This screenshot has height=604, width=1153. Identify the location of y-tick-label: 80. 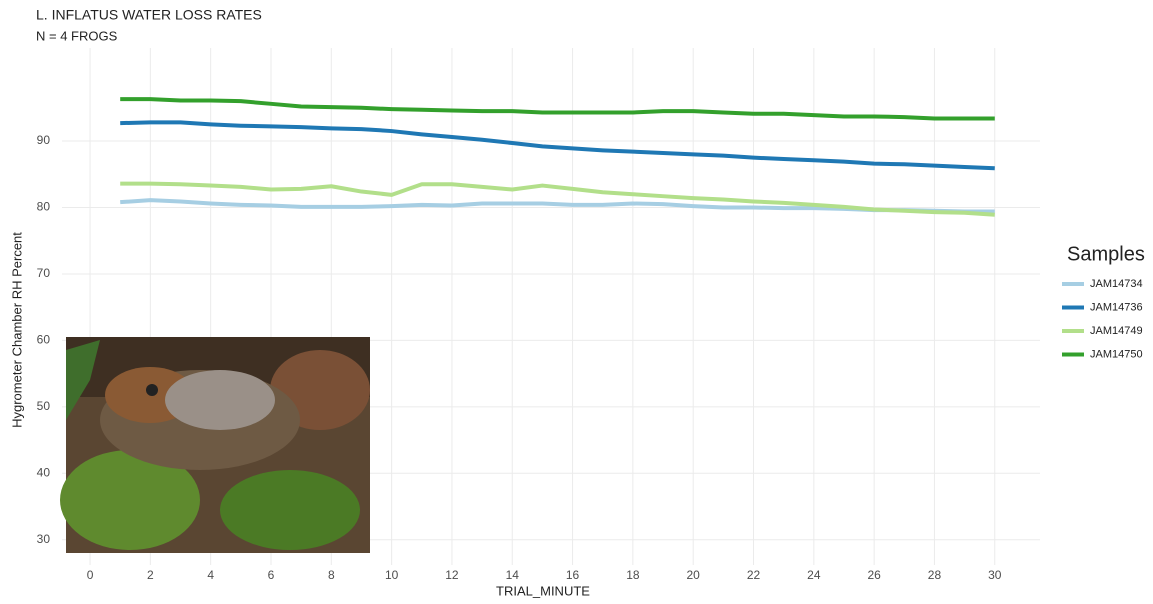
(44, 207).